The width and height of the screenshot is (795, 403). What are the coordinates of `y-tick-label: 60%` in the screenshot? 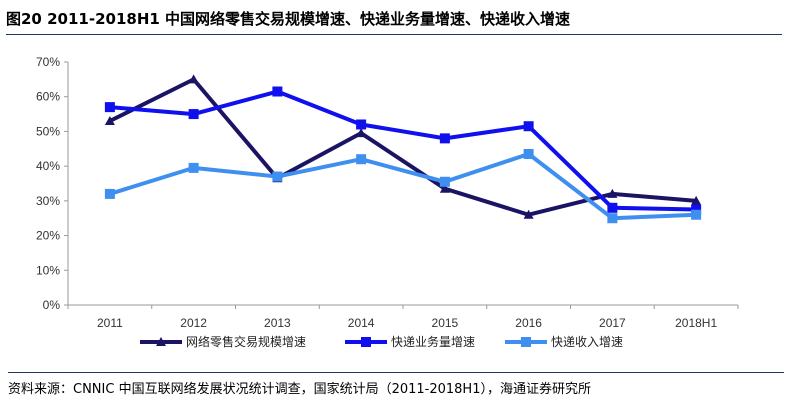 It's located at (48, 97).